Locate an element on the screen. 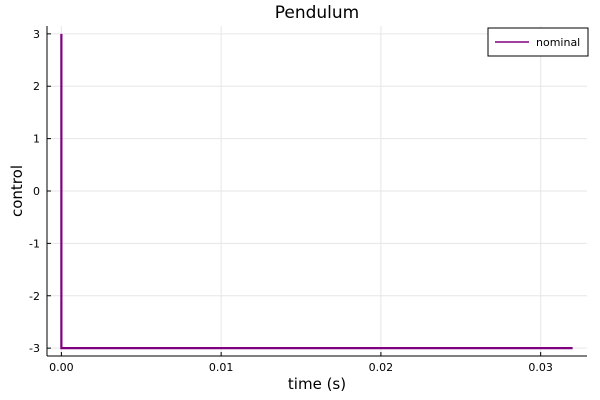  x-axis-label: time (s) is located at coordinates (317, 384).